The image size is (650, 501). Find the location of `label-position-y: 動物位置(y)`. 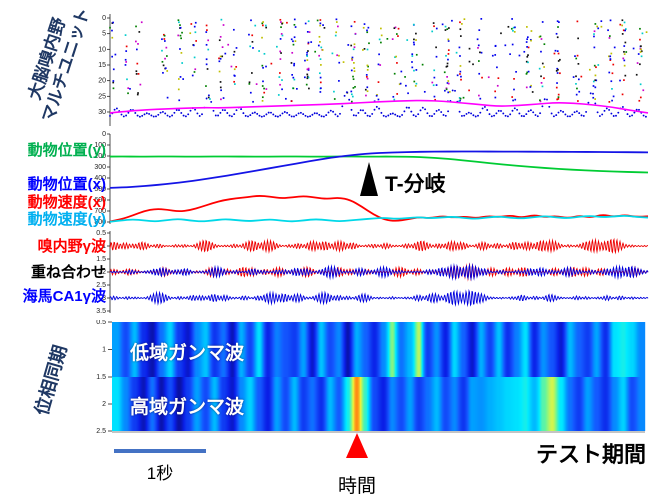

label-position-y: 動物位置(y) is located at coordinates (66, 150).